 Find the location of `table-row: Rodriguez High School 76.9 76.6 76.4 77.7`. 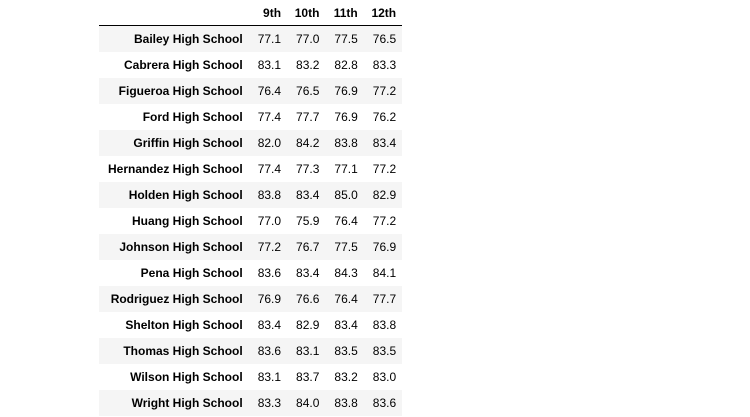

table-row: Rodriguez High School 76.9 76.6 76.4 77.7 is located at coordinates (251, 298).